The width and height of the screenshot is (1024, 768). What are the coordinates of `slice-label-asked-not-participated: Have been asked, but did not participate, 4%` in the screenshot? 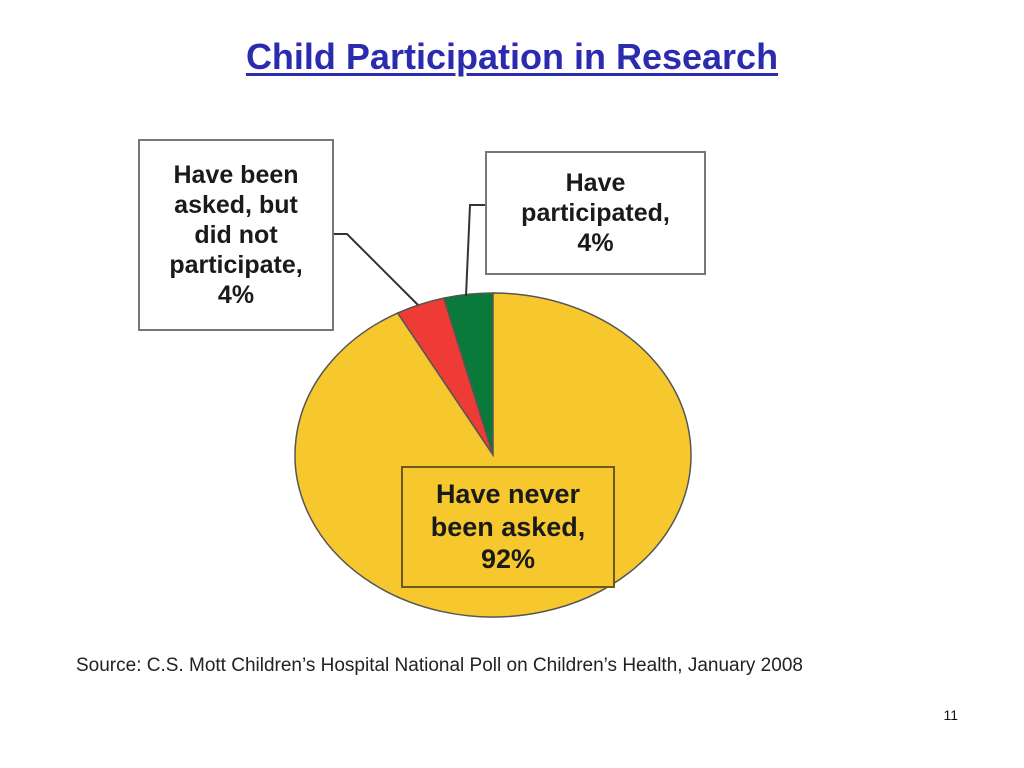 It's located at (236, 235).